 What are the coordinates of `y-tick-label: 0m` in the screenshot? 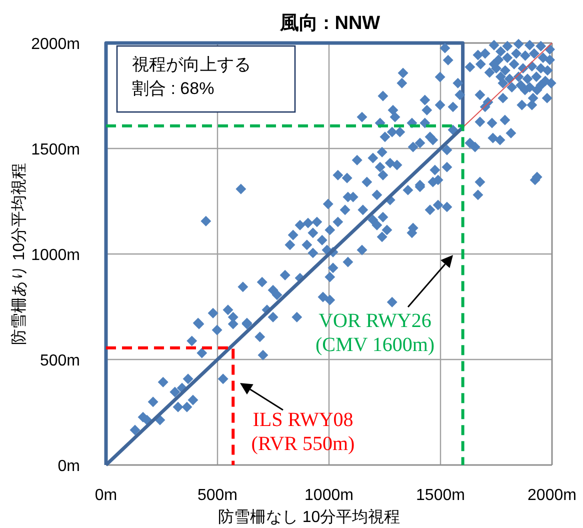 It's located at (69, 466).